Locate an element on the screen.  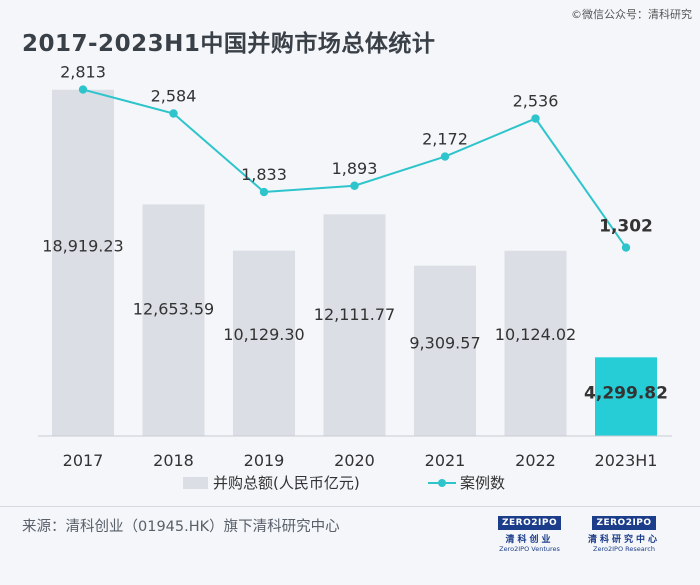
line-value-label: 1,833 is located at coordinates (264, 174).